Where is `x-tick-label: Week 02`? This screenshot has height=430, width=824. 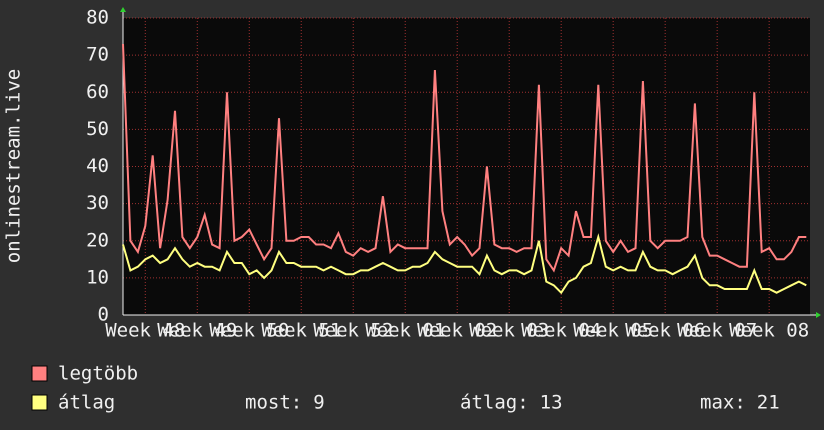
x-tick-label: Week 02 is located at coordinates (457, 331).